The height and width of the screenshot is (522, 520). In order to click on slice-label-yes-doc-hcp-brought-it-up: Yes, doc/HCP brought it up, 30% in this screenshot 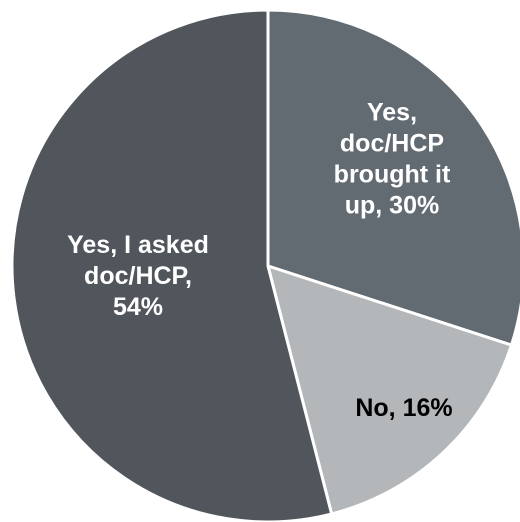, I will do `click(392, 159)`.